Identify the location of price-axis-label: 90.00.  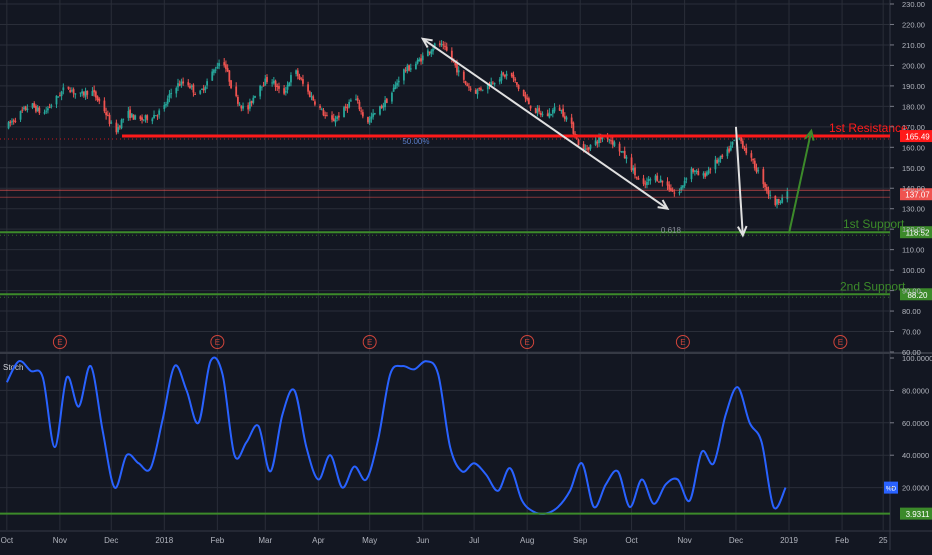
(911, 291).